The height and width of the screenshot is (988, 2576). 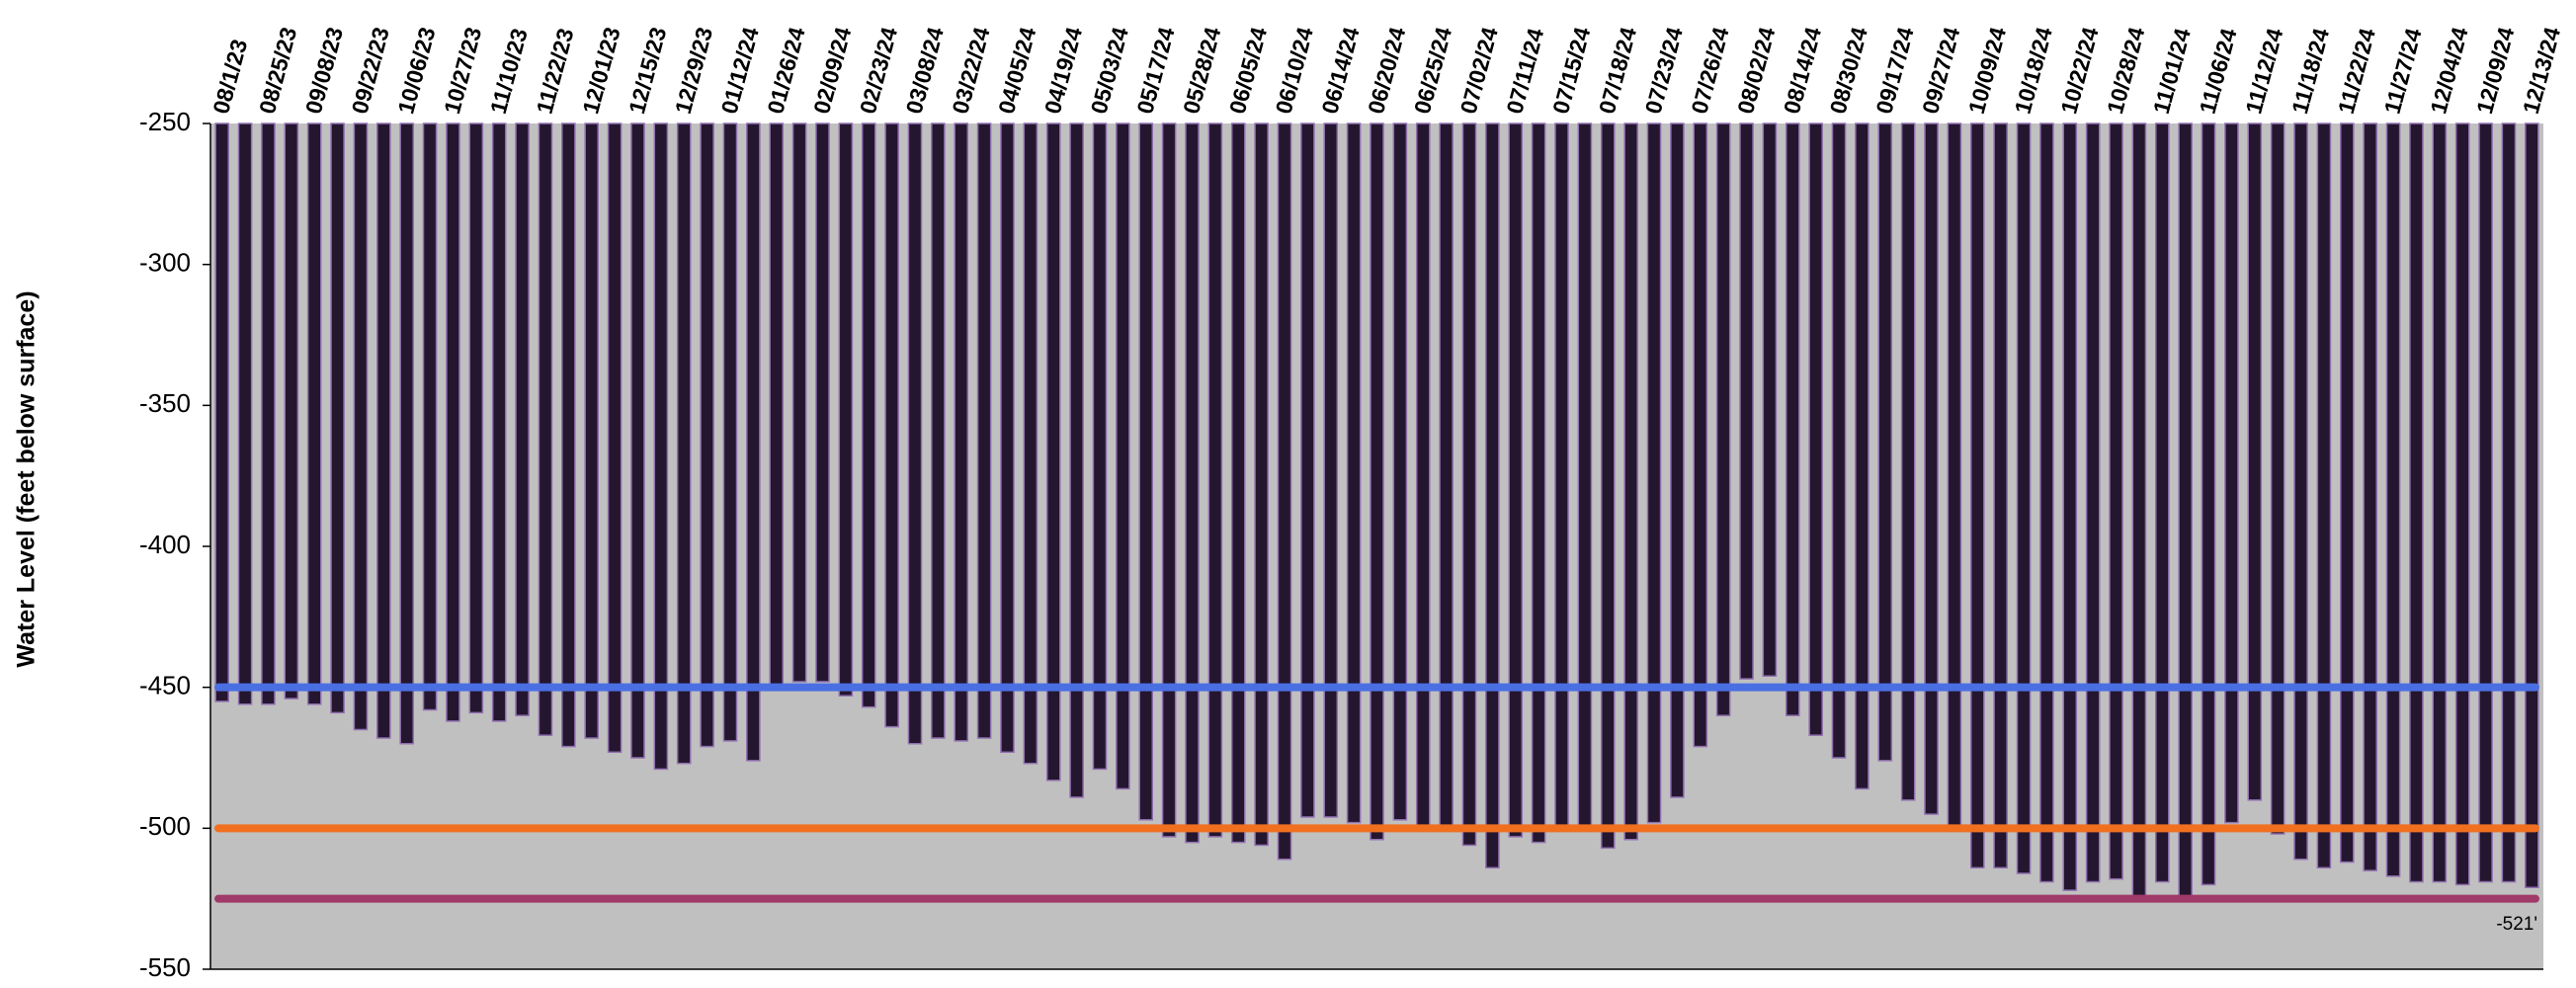 What do you see at coordinates (165, 685) in the screenshot?
I see `y-tick-label: -450` at bounding box center [165, 685].